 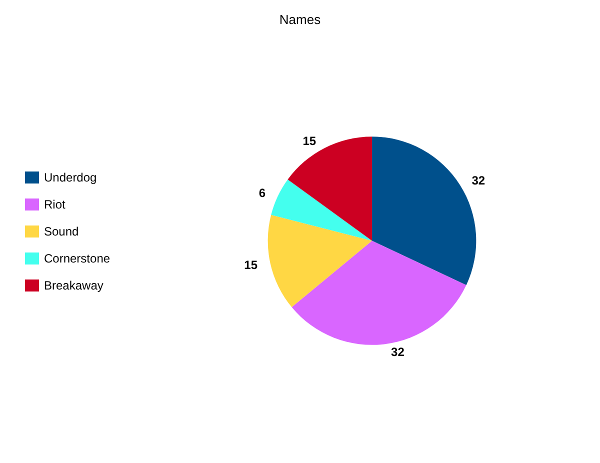 I want to click on data-label: 6, so click(x=262, y=193).